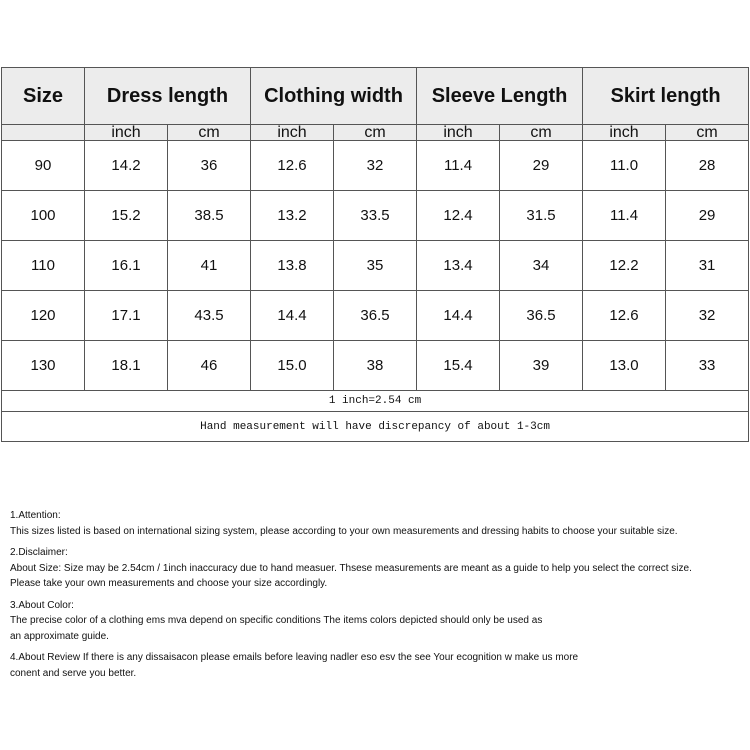 The image size is (750, 750). I want to click on note-line: conent and serve you better., so click(73, 673).